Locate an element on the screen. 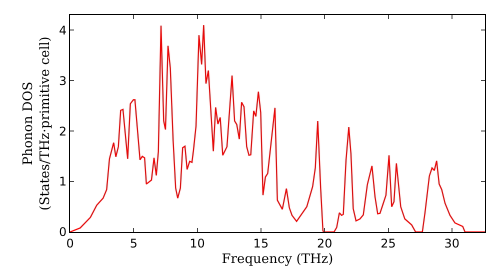 This screenshot has height=280, width=500. y-tick-label: 3 is located at coordinates (62, 81).